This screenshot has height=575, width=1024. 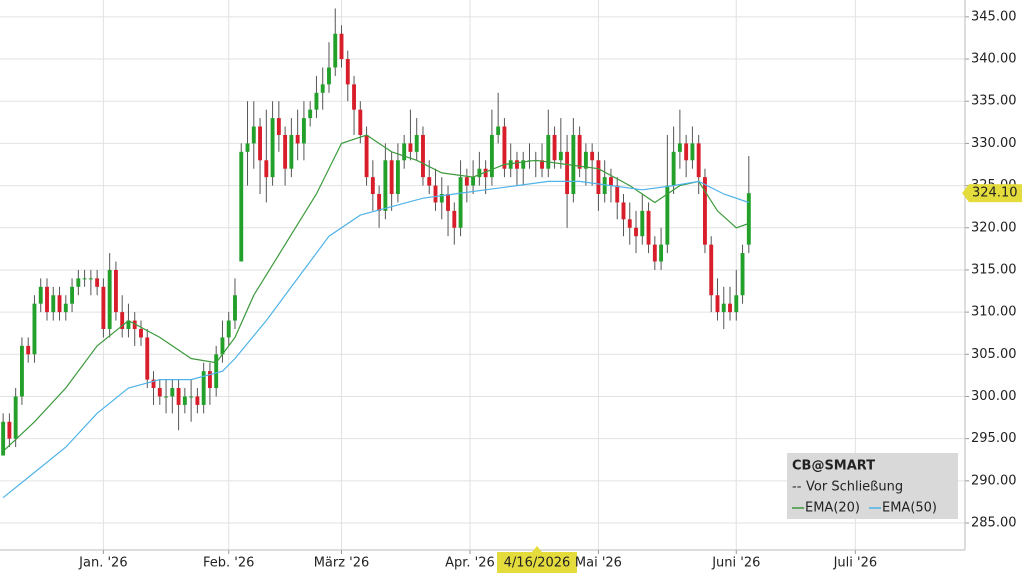 I want to click on x-tick-label: Juni '26, so click(x=735, y=563).